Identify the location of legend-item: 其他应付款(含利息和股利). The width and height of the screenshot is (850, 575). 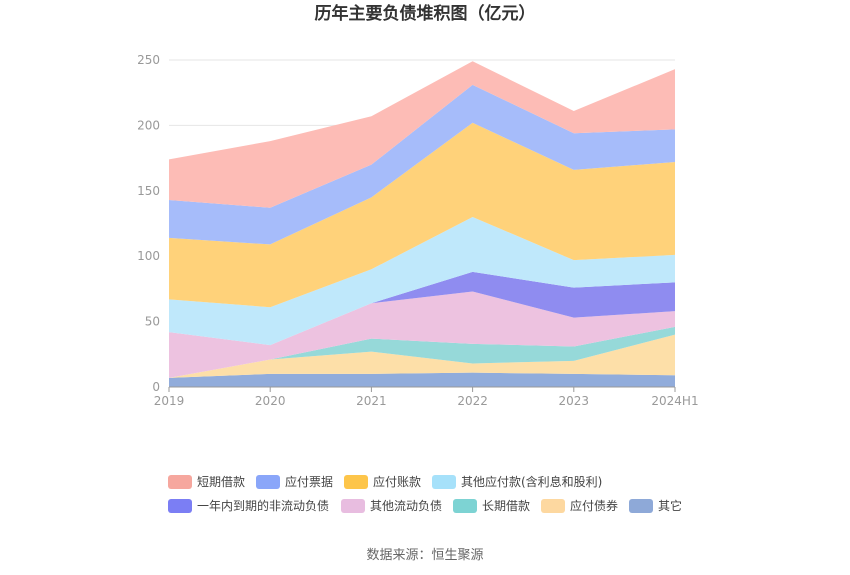
(517, 481).